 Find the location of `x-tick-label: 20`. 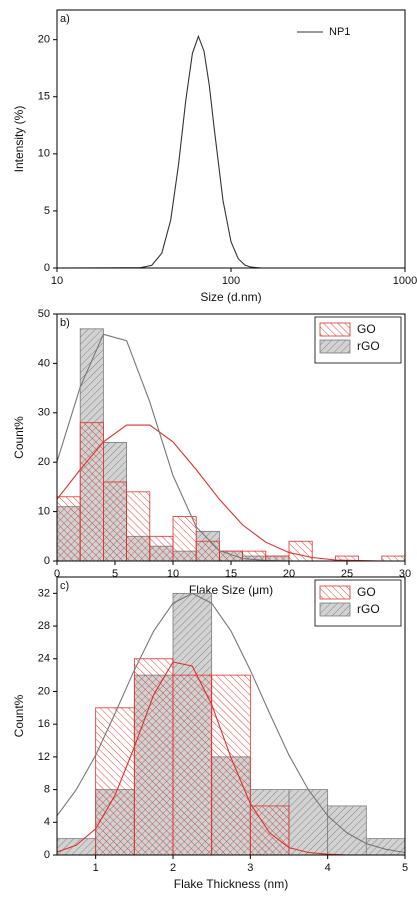

x-tick-label: 20 is located at coordinates (289, 574).